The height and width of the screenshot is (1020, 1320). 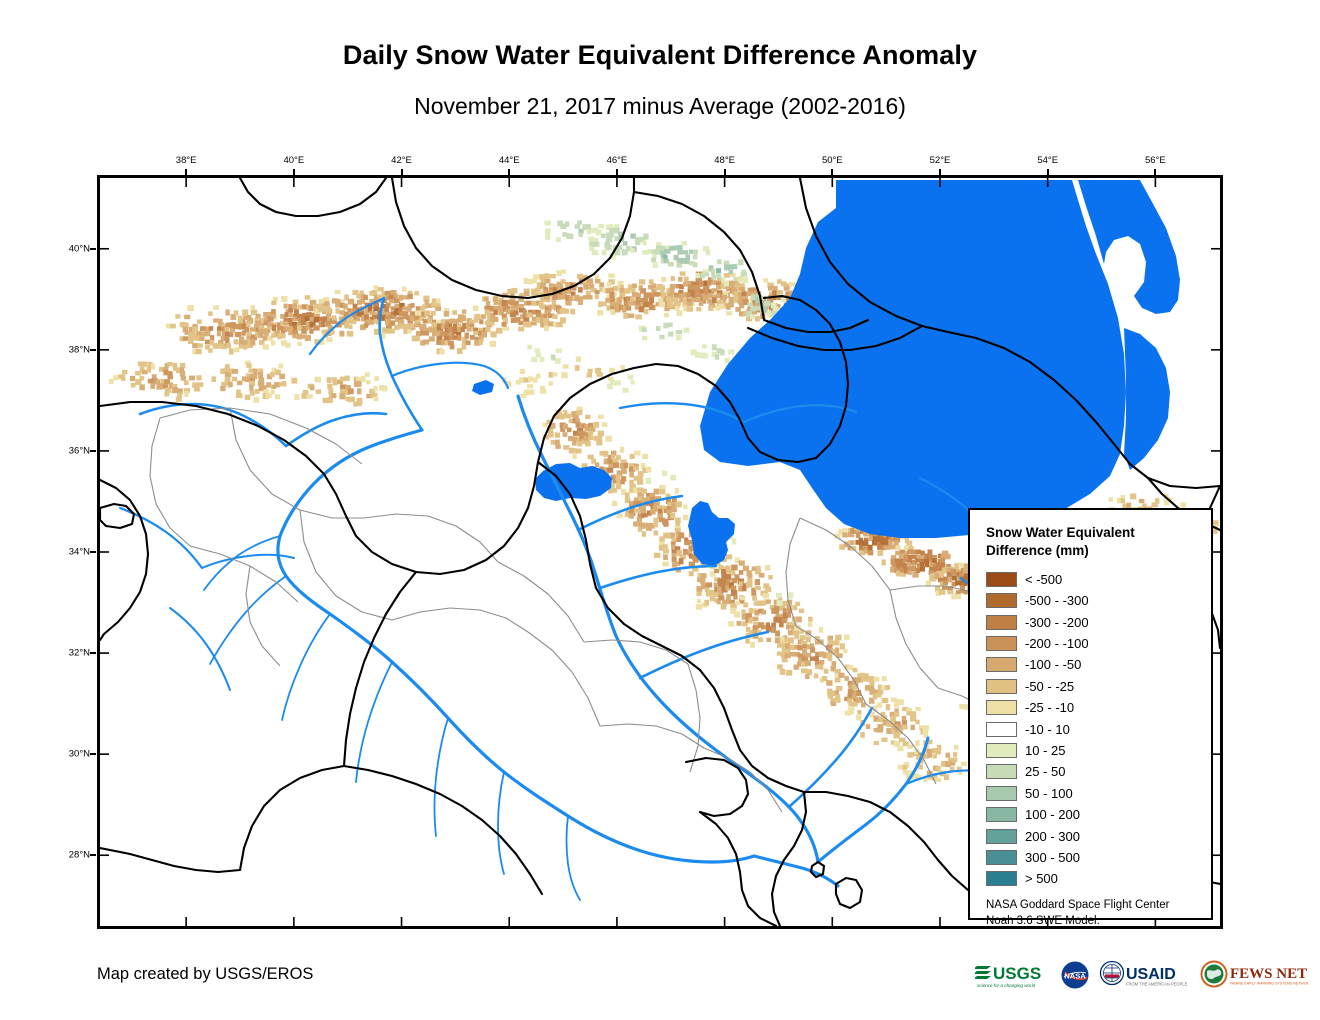 I want to click on legend-label: 300 - 500, so click(x=1052, y=857).